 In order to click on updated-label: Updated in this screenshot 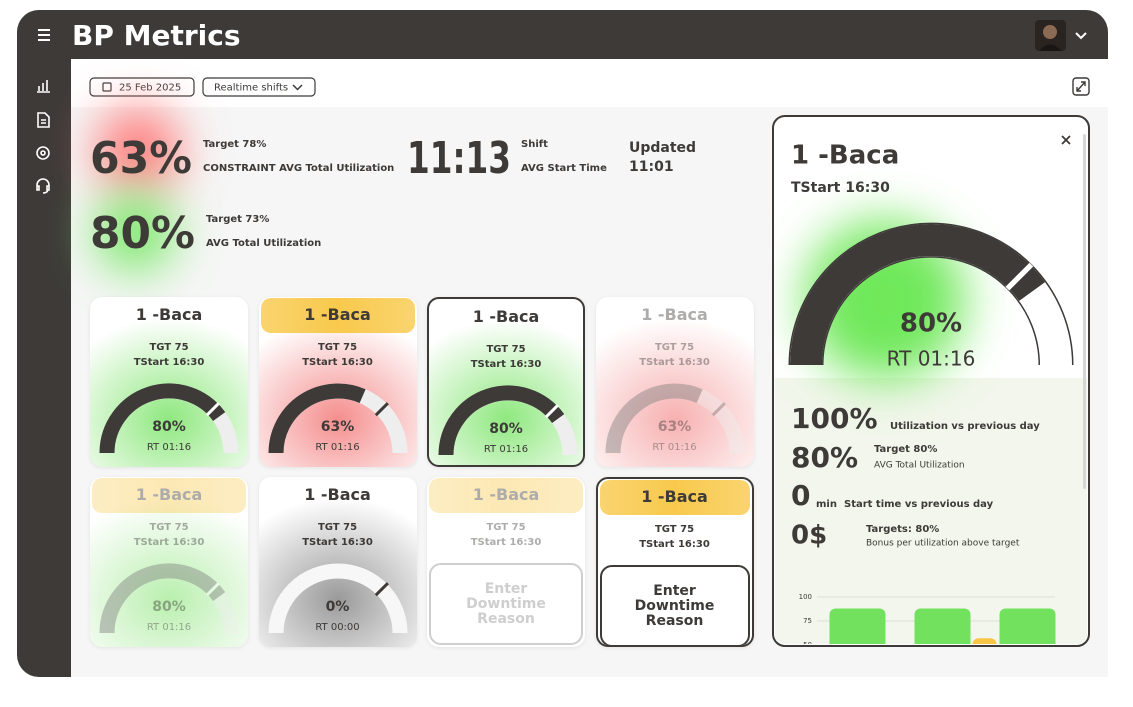, I will do `click(662, 148)`.